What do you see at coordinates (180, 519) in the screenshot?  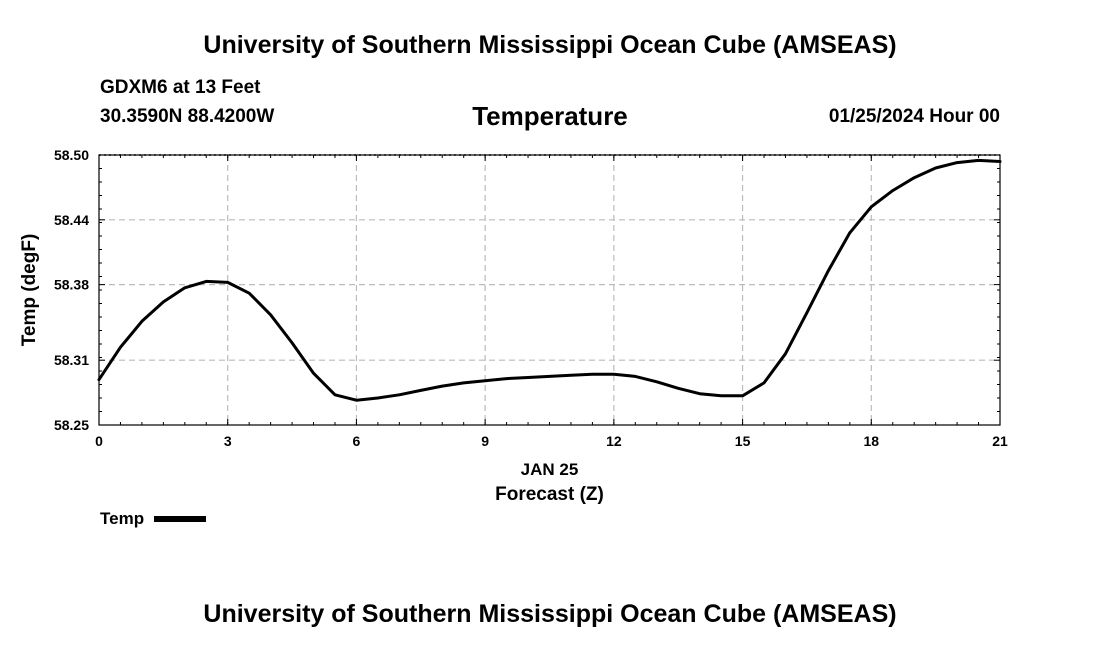 I see `legend-swatch` at bounding box center [180, 519].